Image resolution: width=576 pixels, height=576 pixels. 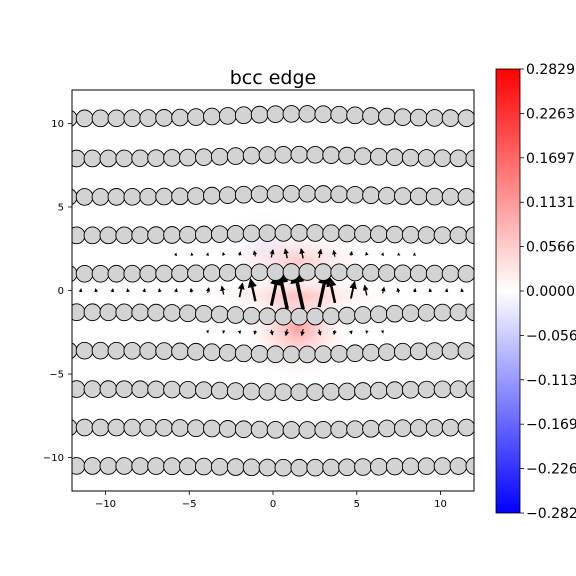 What do you see at coordinates (551, 514) in the screenshot?
I see `colorbar-tick-label: −0.2829` at bounding box center [551, 514].